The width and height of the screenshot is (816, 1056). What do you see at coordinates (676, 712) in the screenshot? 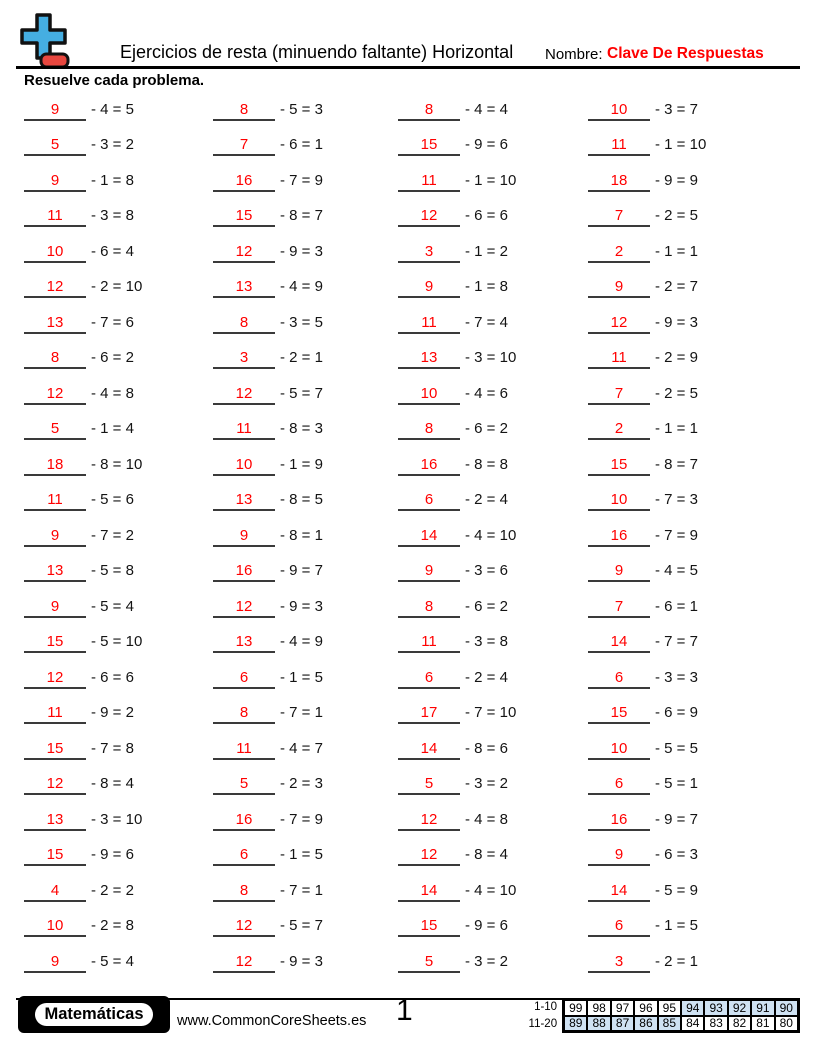
I see `equation-text: - 6 = 9` at bounding box center [676, 712].